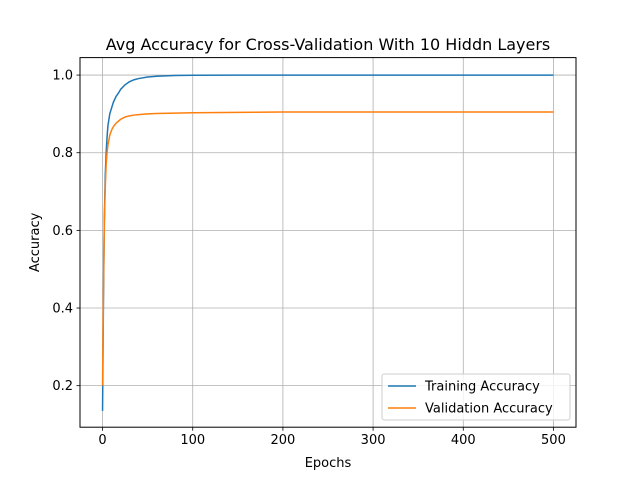  What do you see at coordinates (328, 463) in the screenshot?
I see `x-axis-label: Epochs` at bounding box center [328, 463].